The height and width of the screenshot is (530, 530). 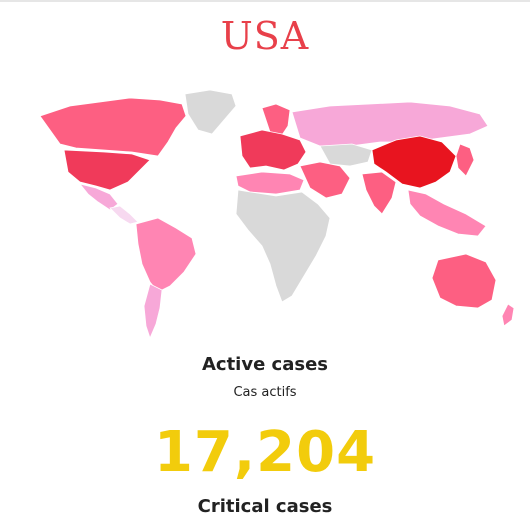 I want to click on top-divider, so click(x=265, y=1).